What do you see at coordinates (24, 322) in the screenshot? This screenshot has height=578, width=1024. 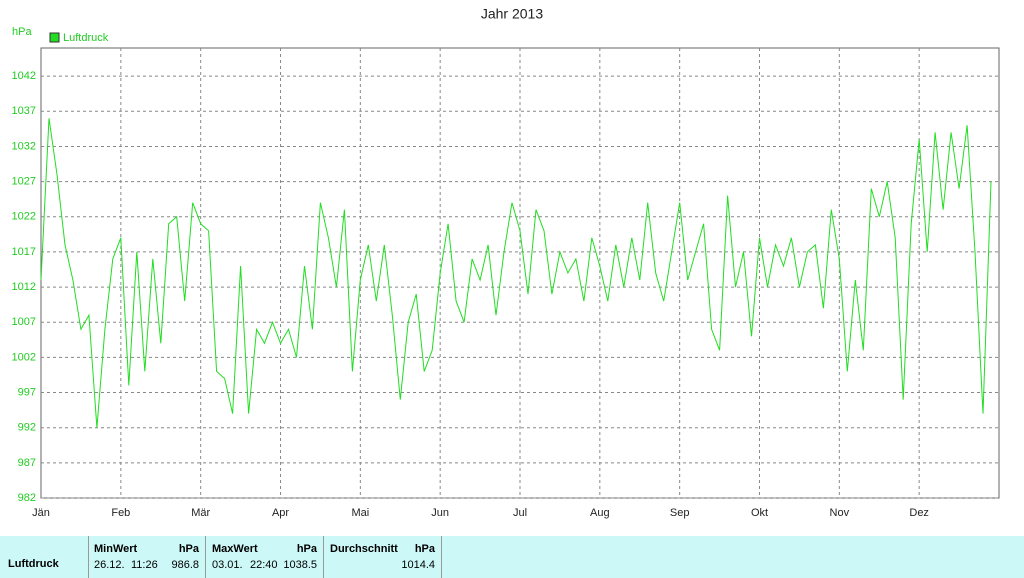 I see `y-tick-label: 1007` at bounding box center [24, 322].